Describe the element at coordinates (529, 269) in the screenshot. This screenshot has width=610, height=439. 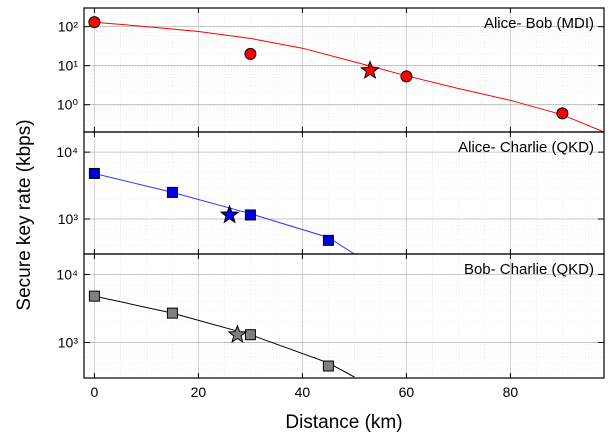
I see `panel-label: Bob- Charlie (QKD)` at that location.